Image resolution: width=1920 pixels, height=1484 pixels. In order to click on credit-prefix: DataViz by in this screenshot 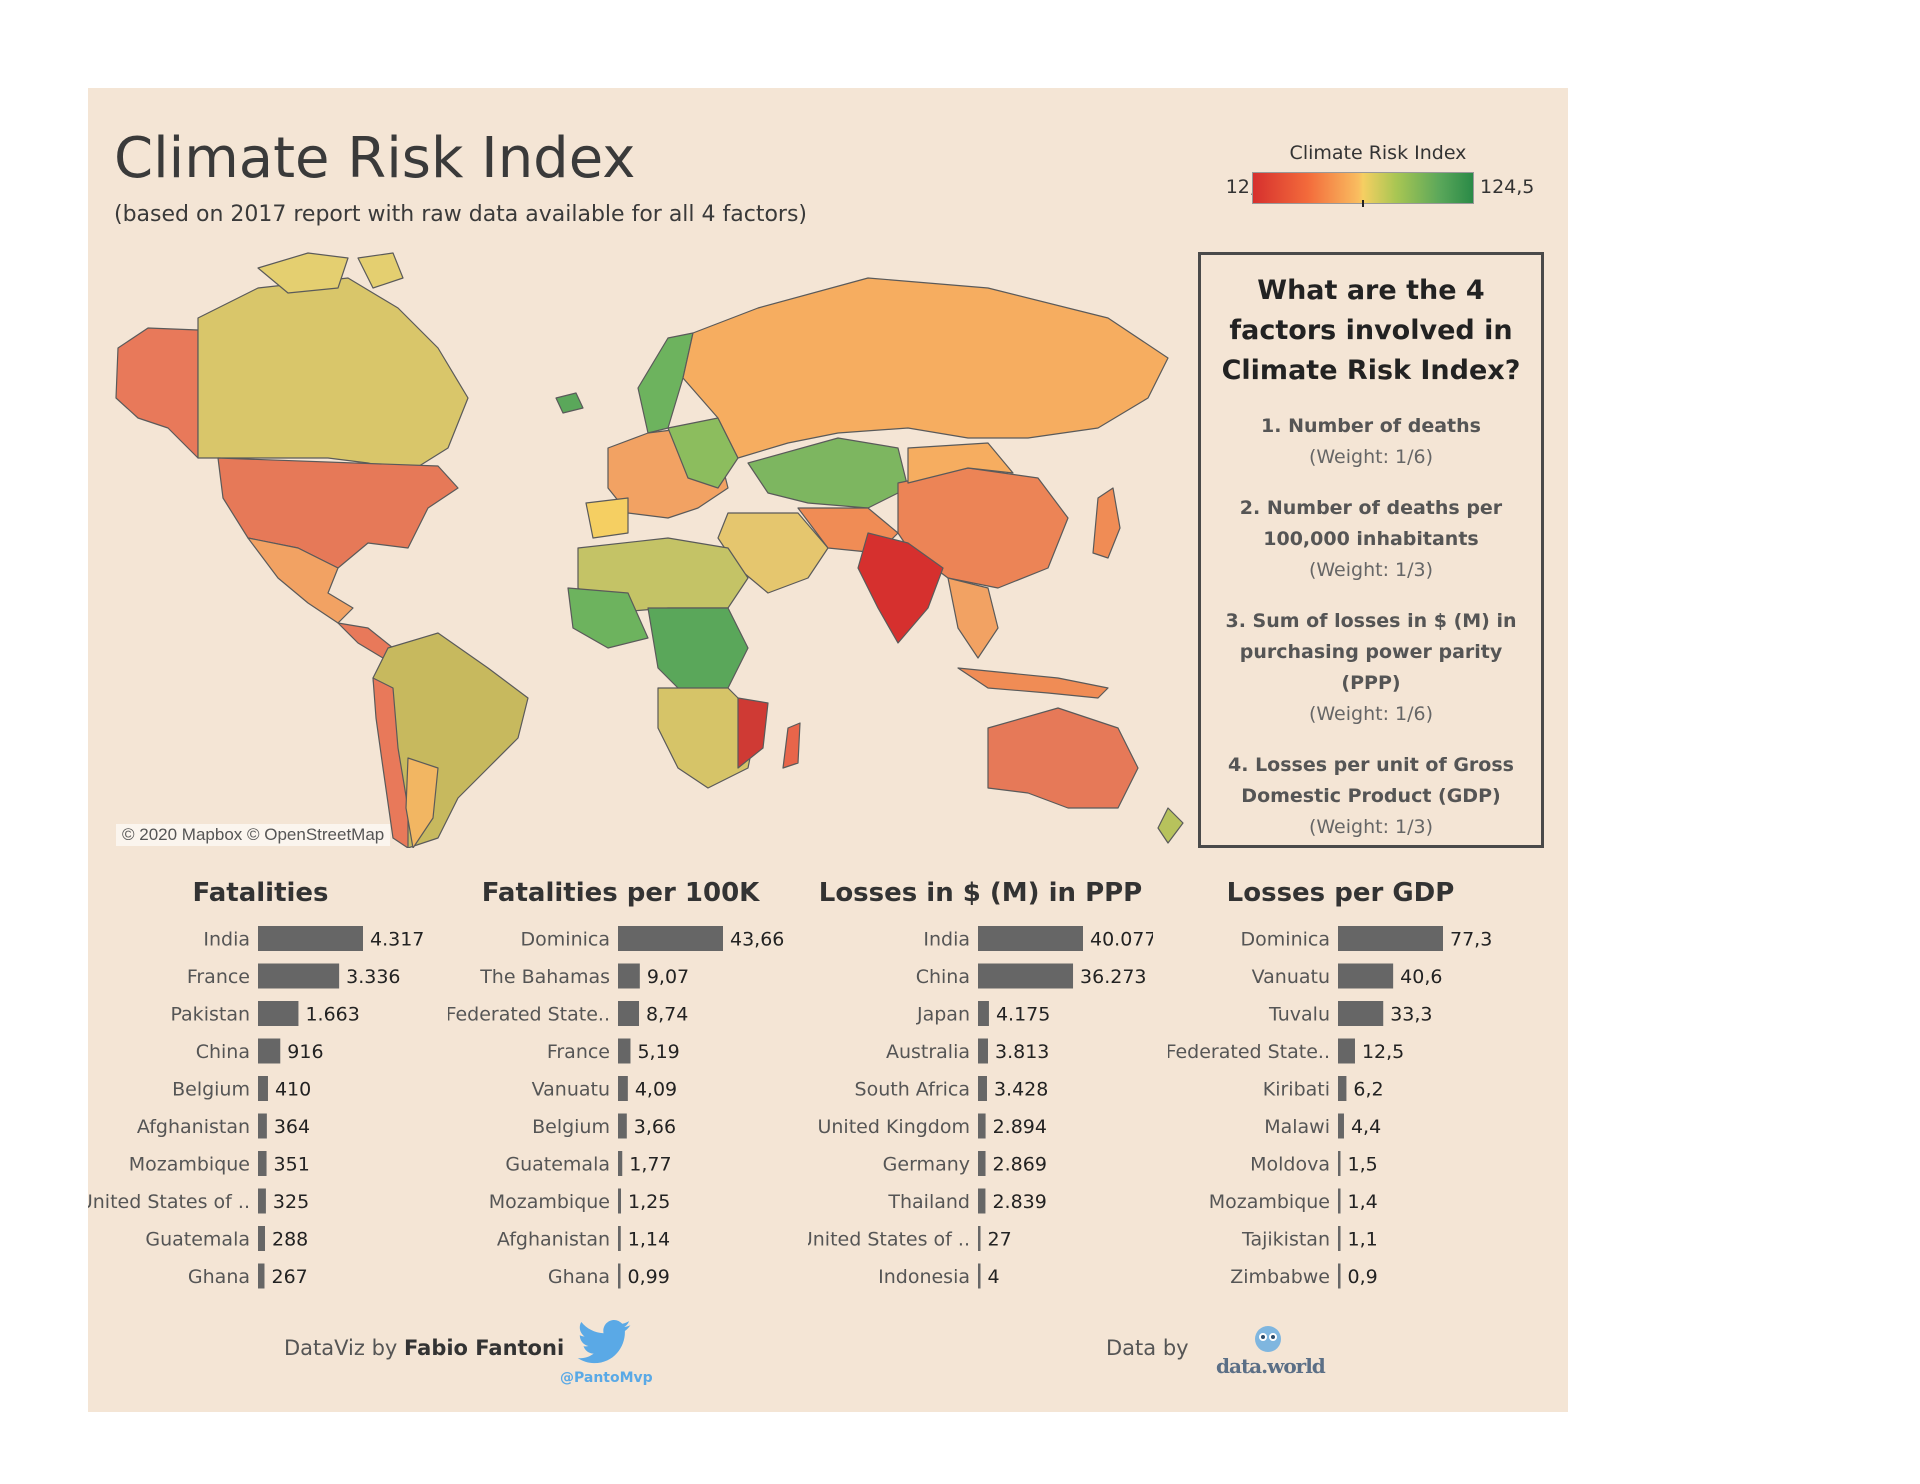, I will do `click(341, 1348)`.